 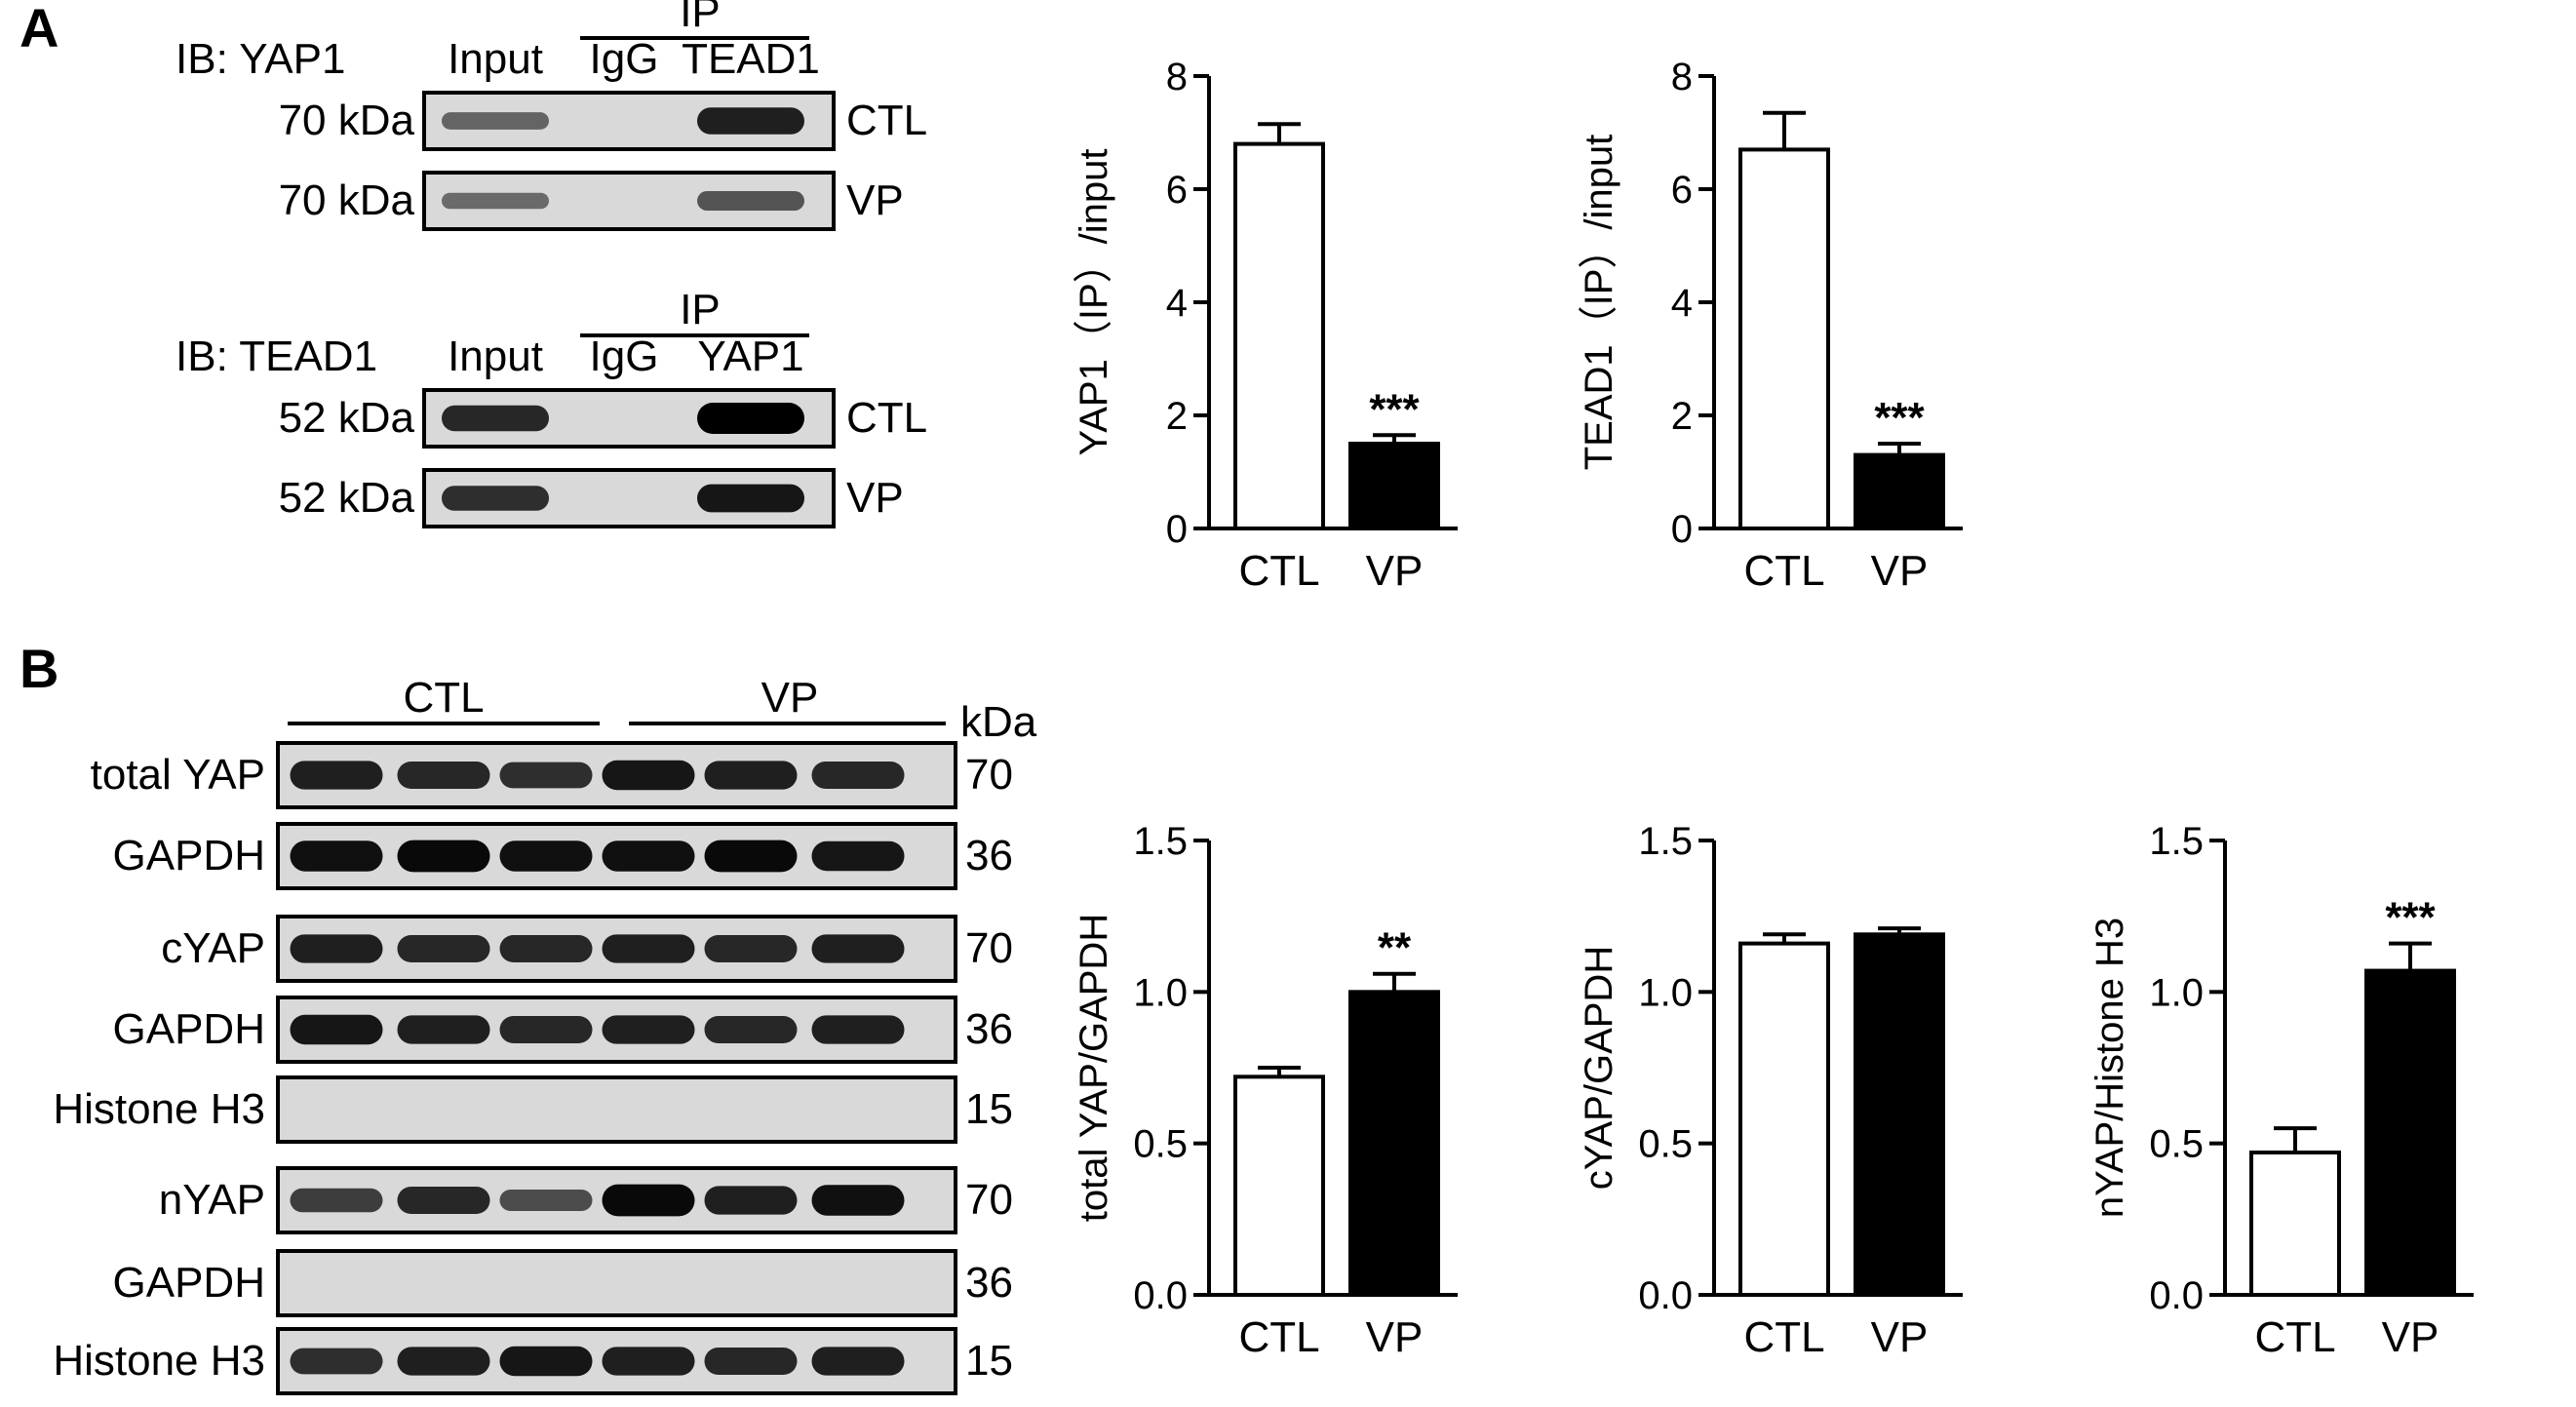 What do you see at coordinates (213, 948) in the screenshot?
I see `blot-row-label: cYAP` at bounding box center [213, 948].